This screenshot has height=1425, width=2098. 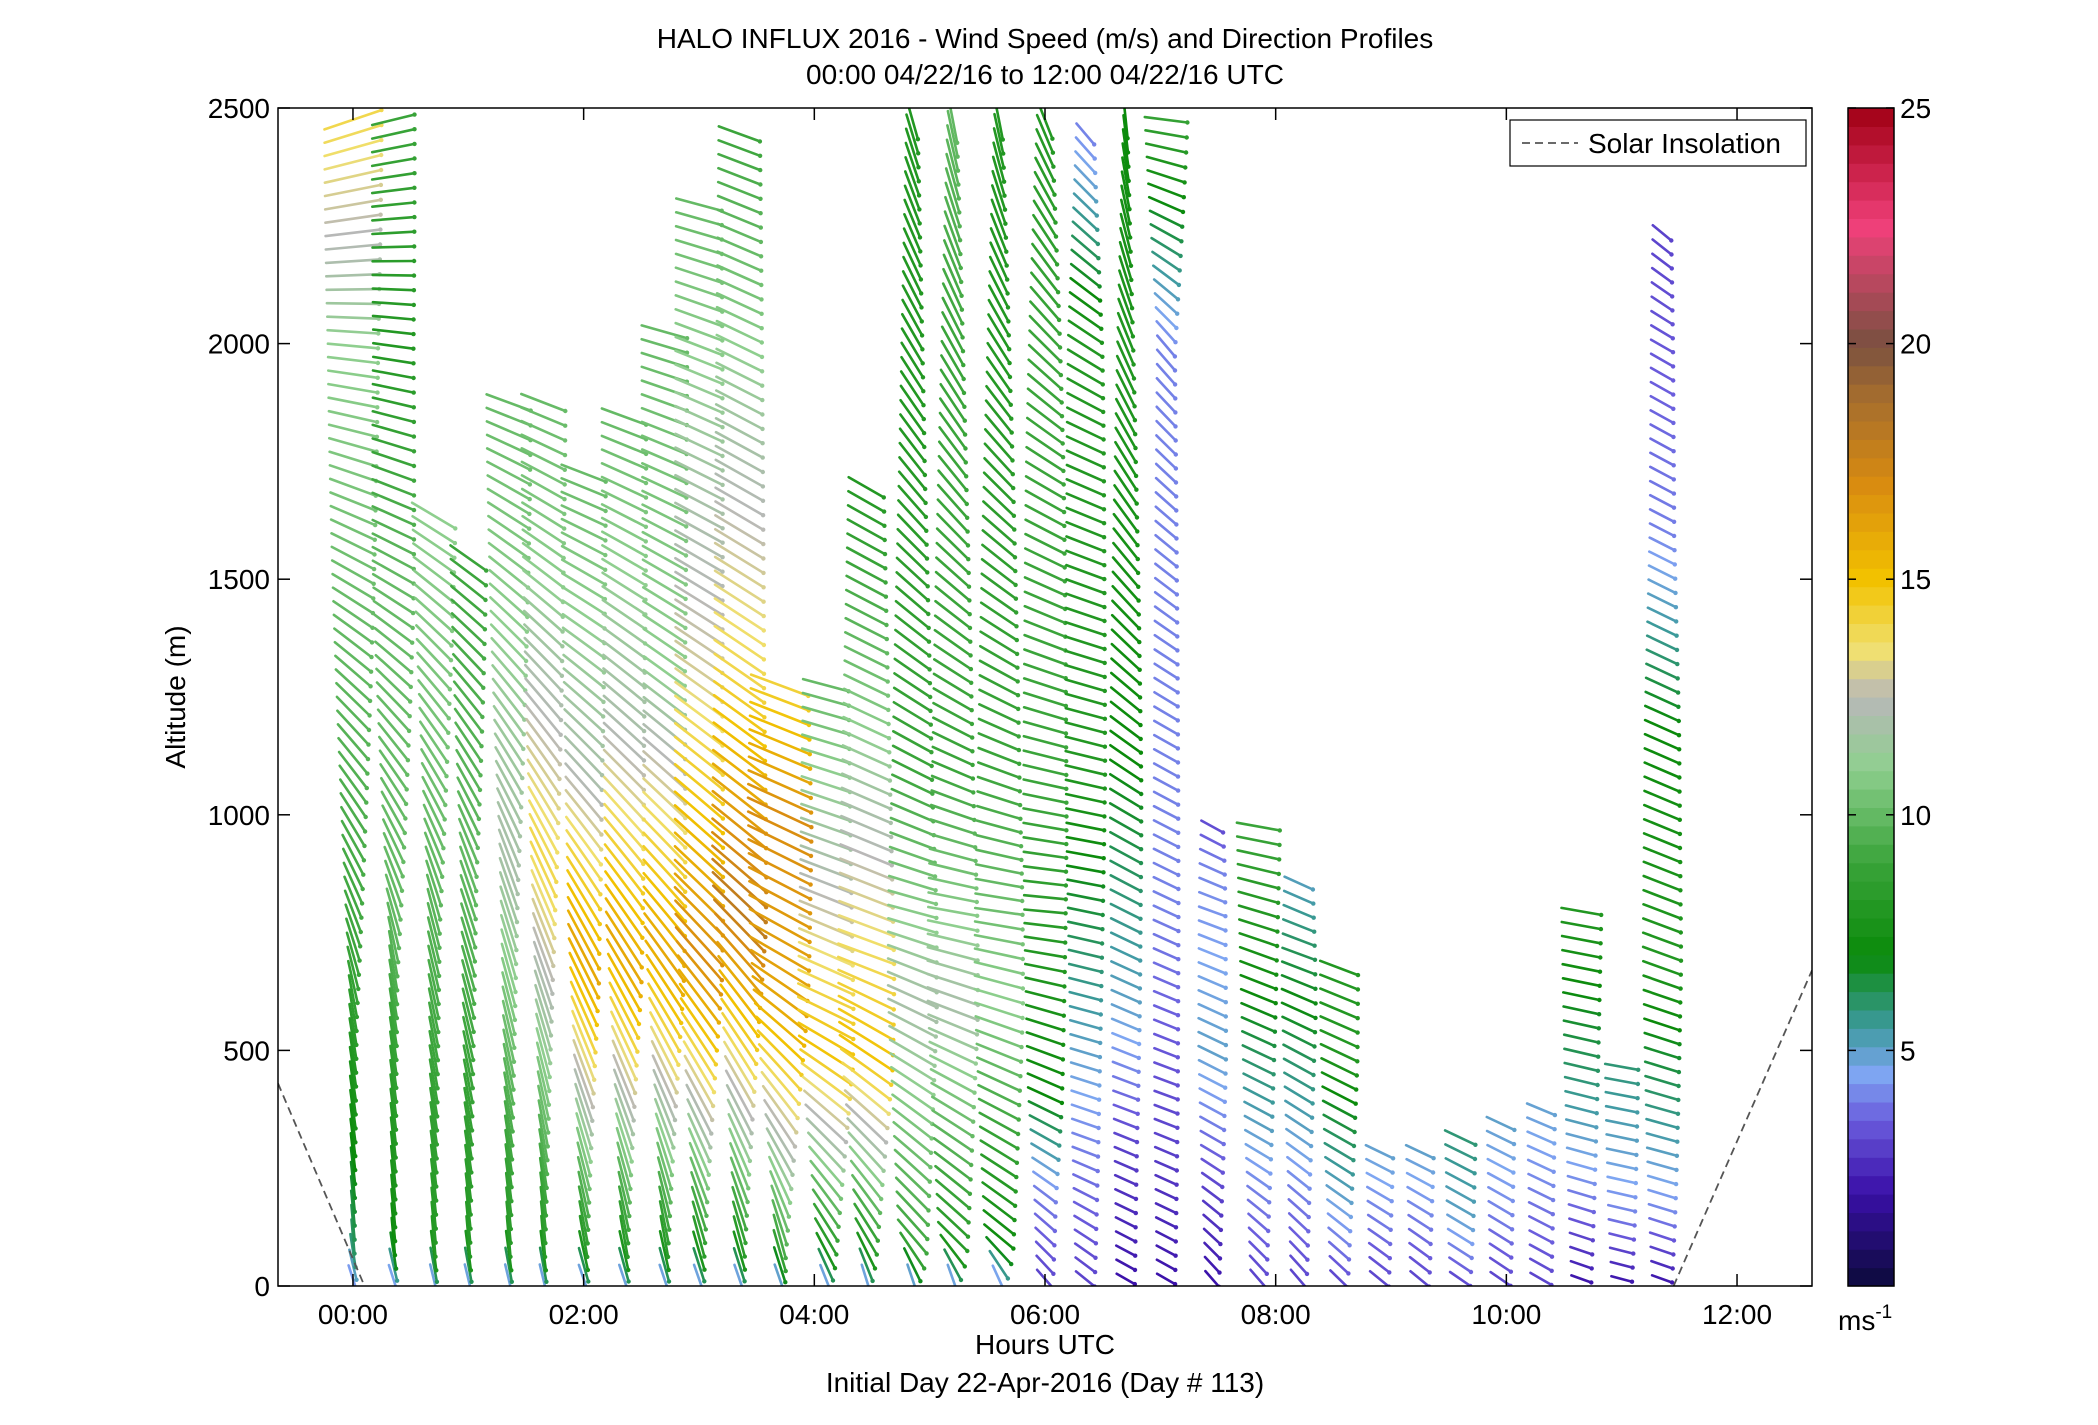 I want to click on y-tick-label: 1000, so click(x=239, y=815).